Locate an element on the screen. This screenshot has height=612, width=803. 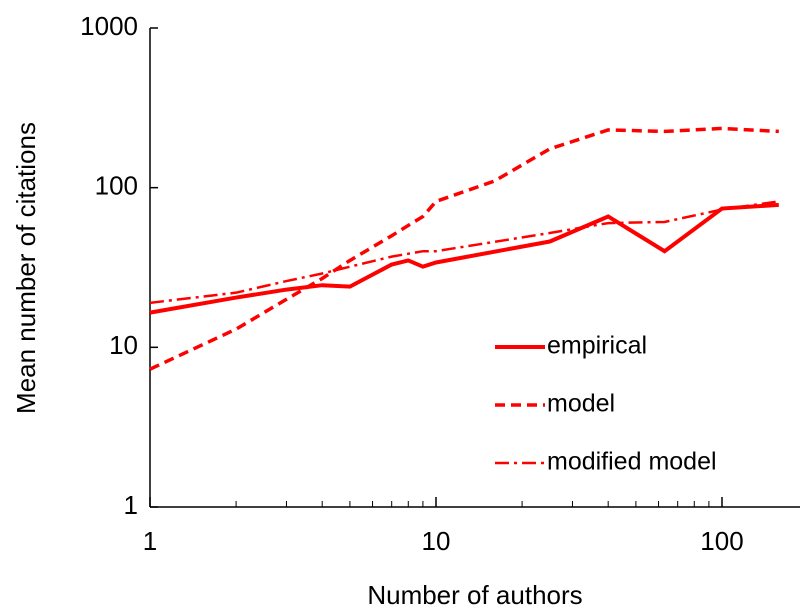
x-tick-label: 10 is located at coordinates (436, 541).